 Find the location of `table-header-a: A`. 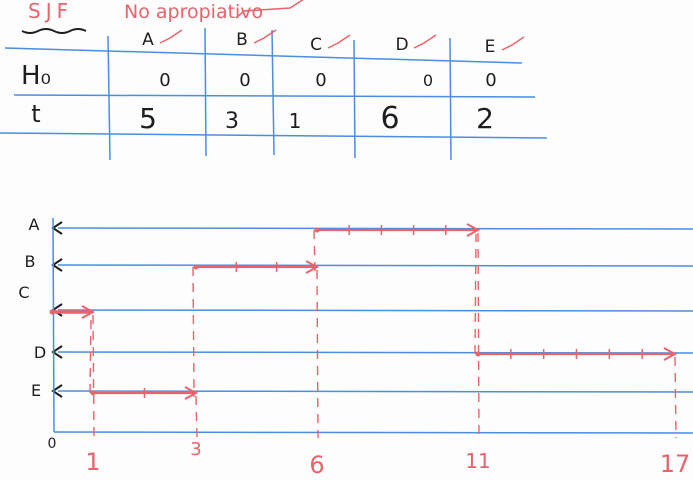

table-header-a: A is located at coordinates (148, 40).